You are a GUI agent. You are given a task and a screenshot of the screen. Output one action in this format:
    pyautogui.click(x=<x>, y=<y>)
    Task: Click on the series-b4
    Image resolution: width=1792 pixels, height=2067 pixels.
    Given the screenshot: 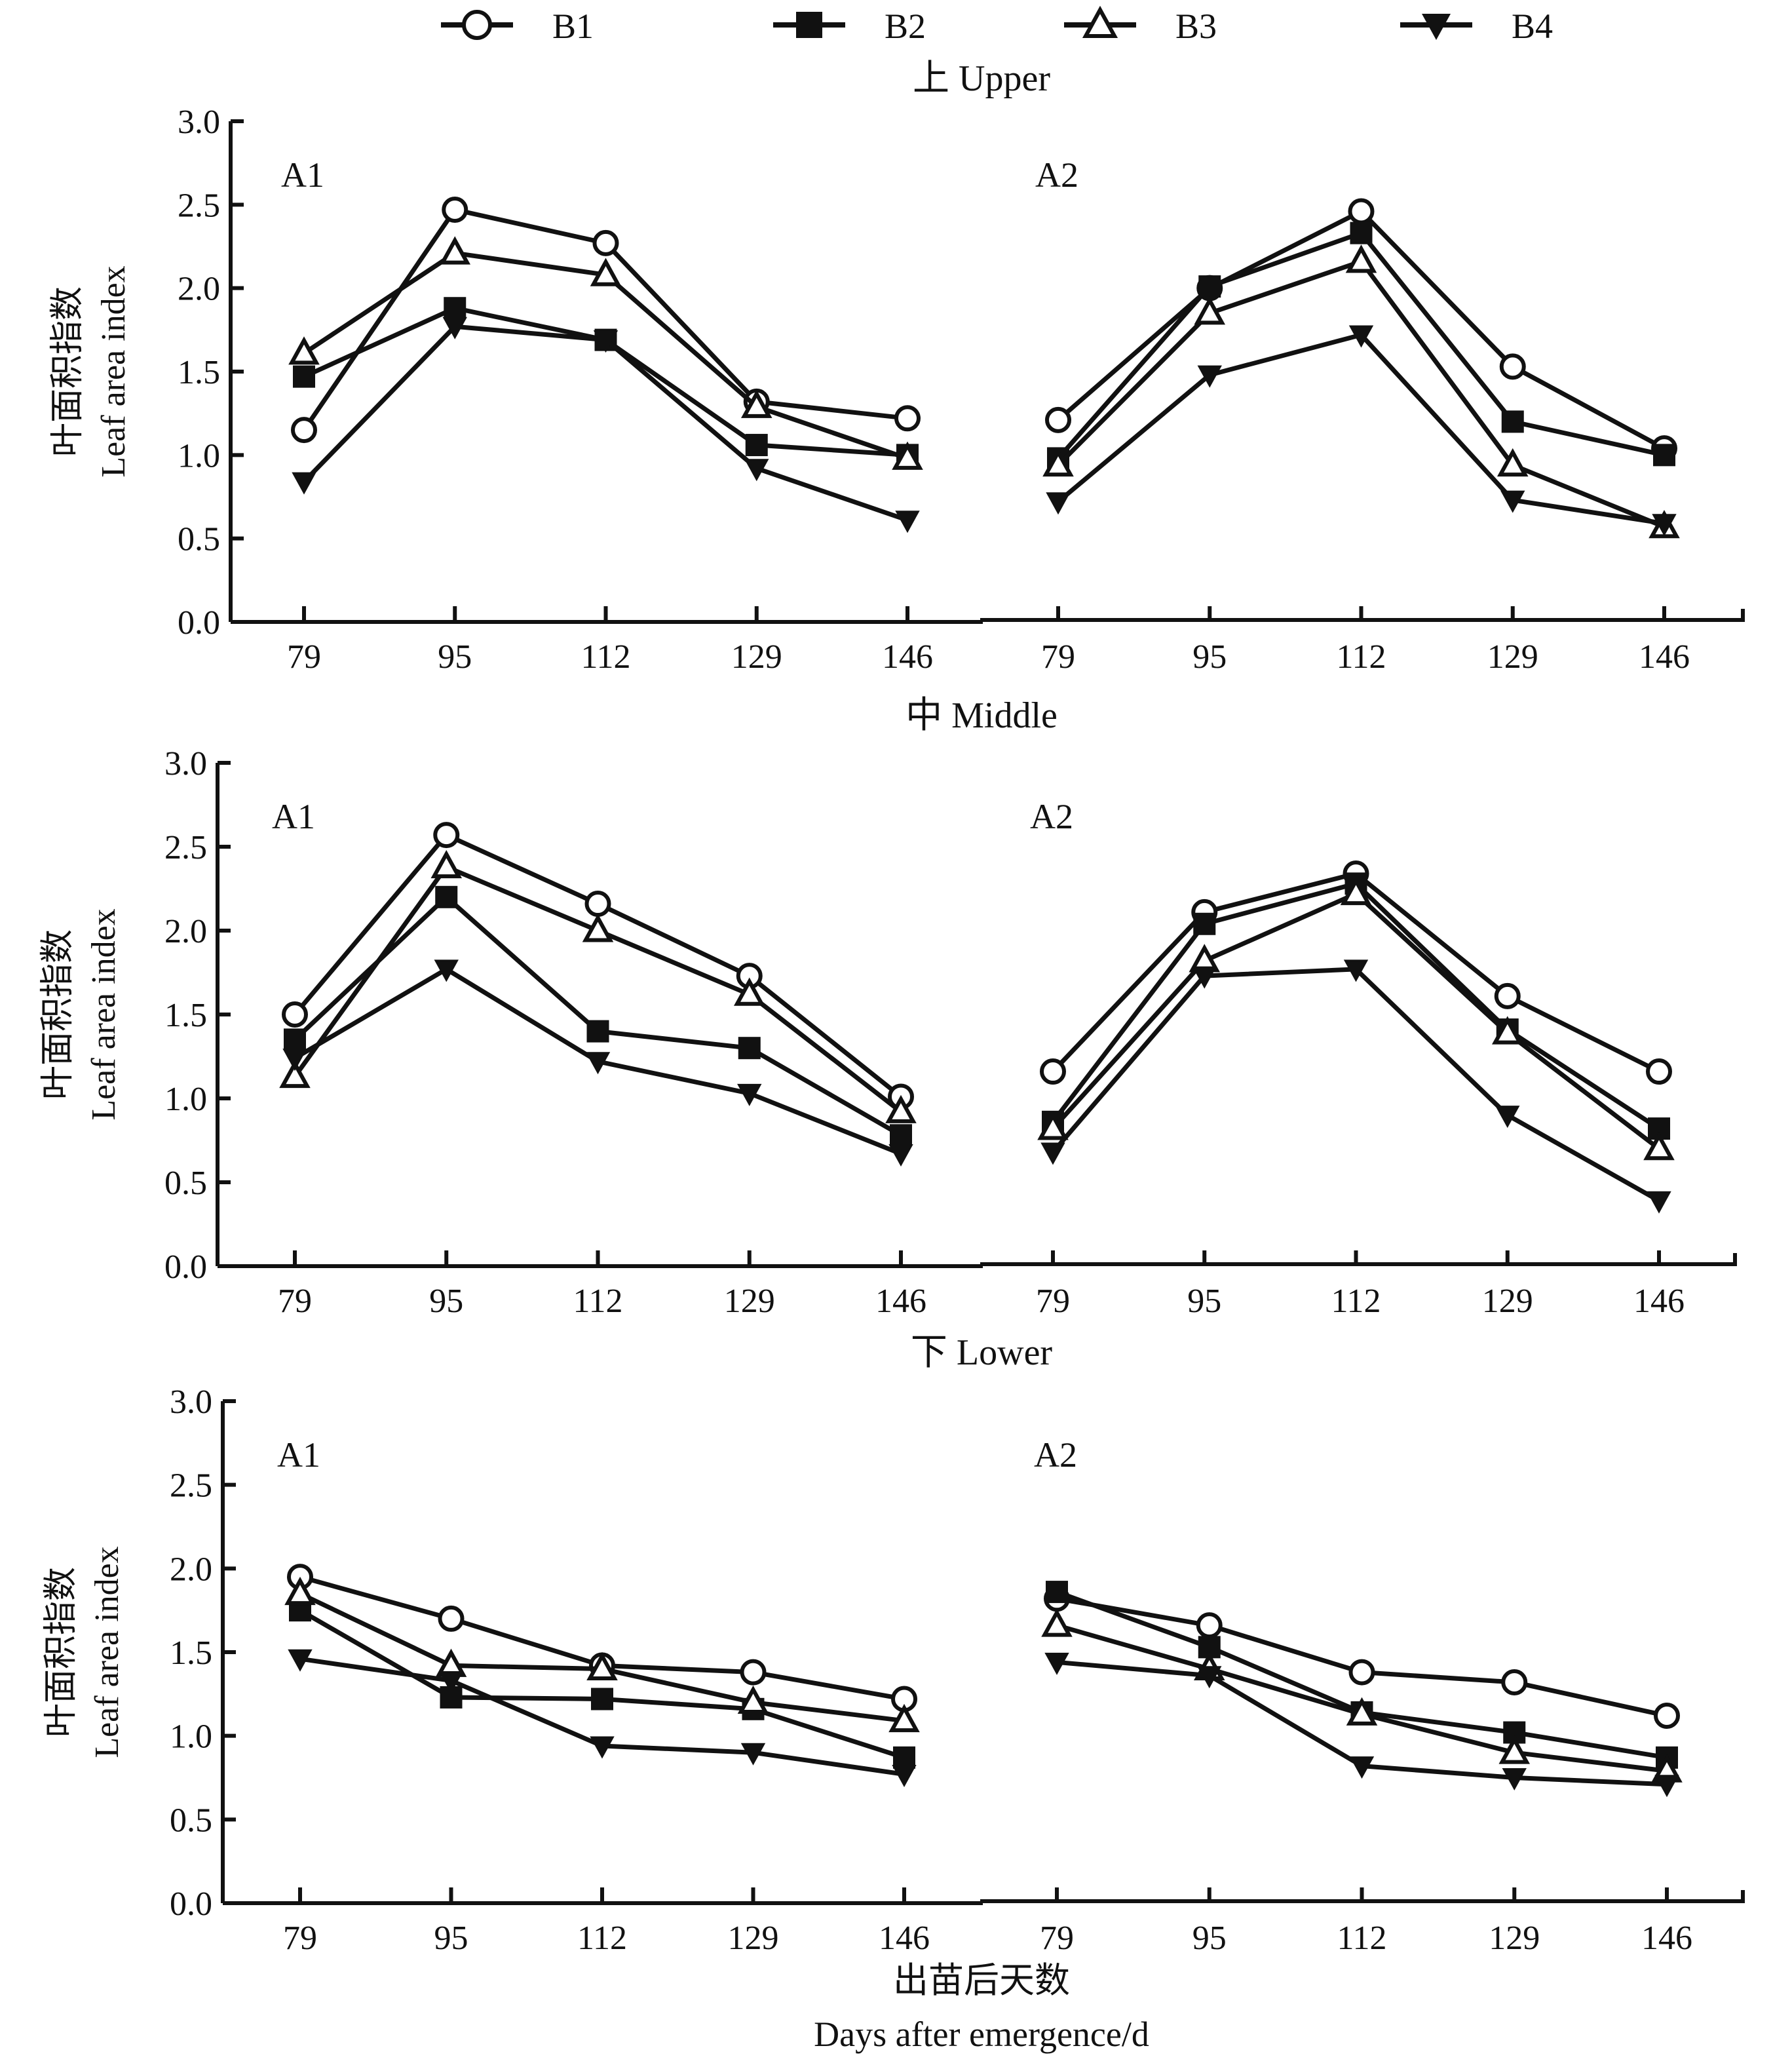 What is the action you would take?
    pyautogui.click(x=602, y=1718)
    